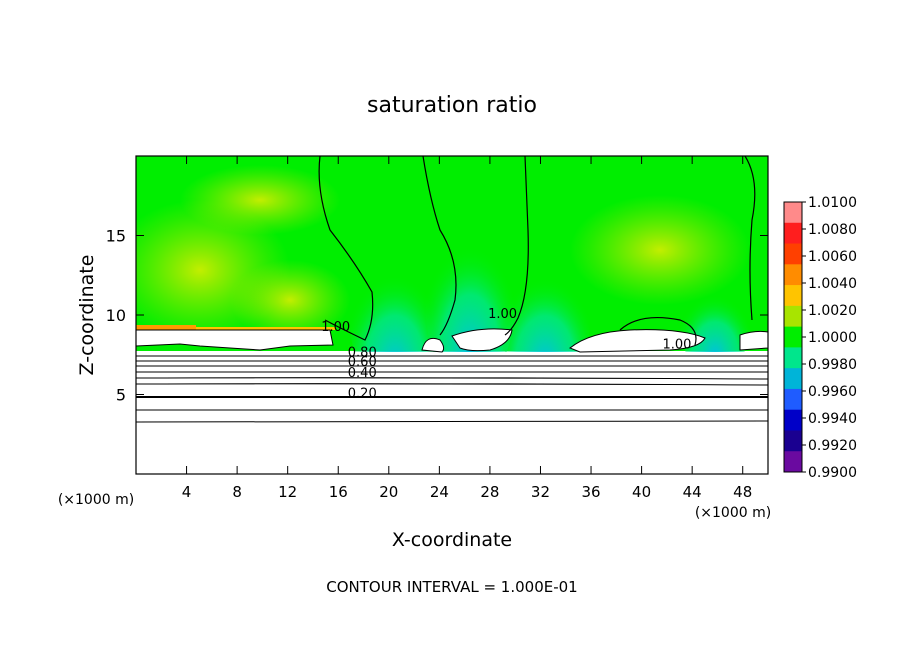  Describe the element at coordinates (832, 203) in the screenshot. I see `colorbar-label: 1.0100` at that location.